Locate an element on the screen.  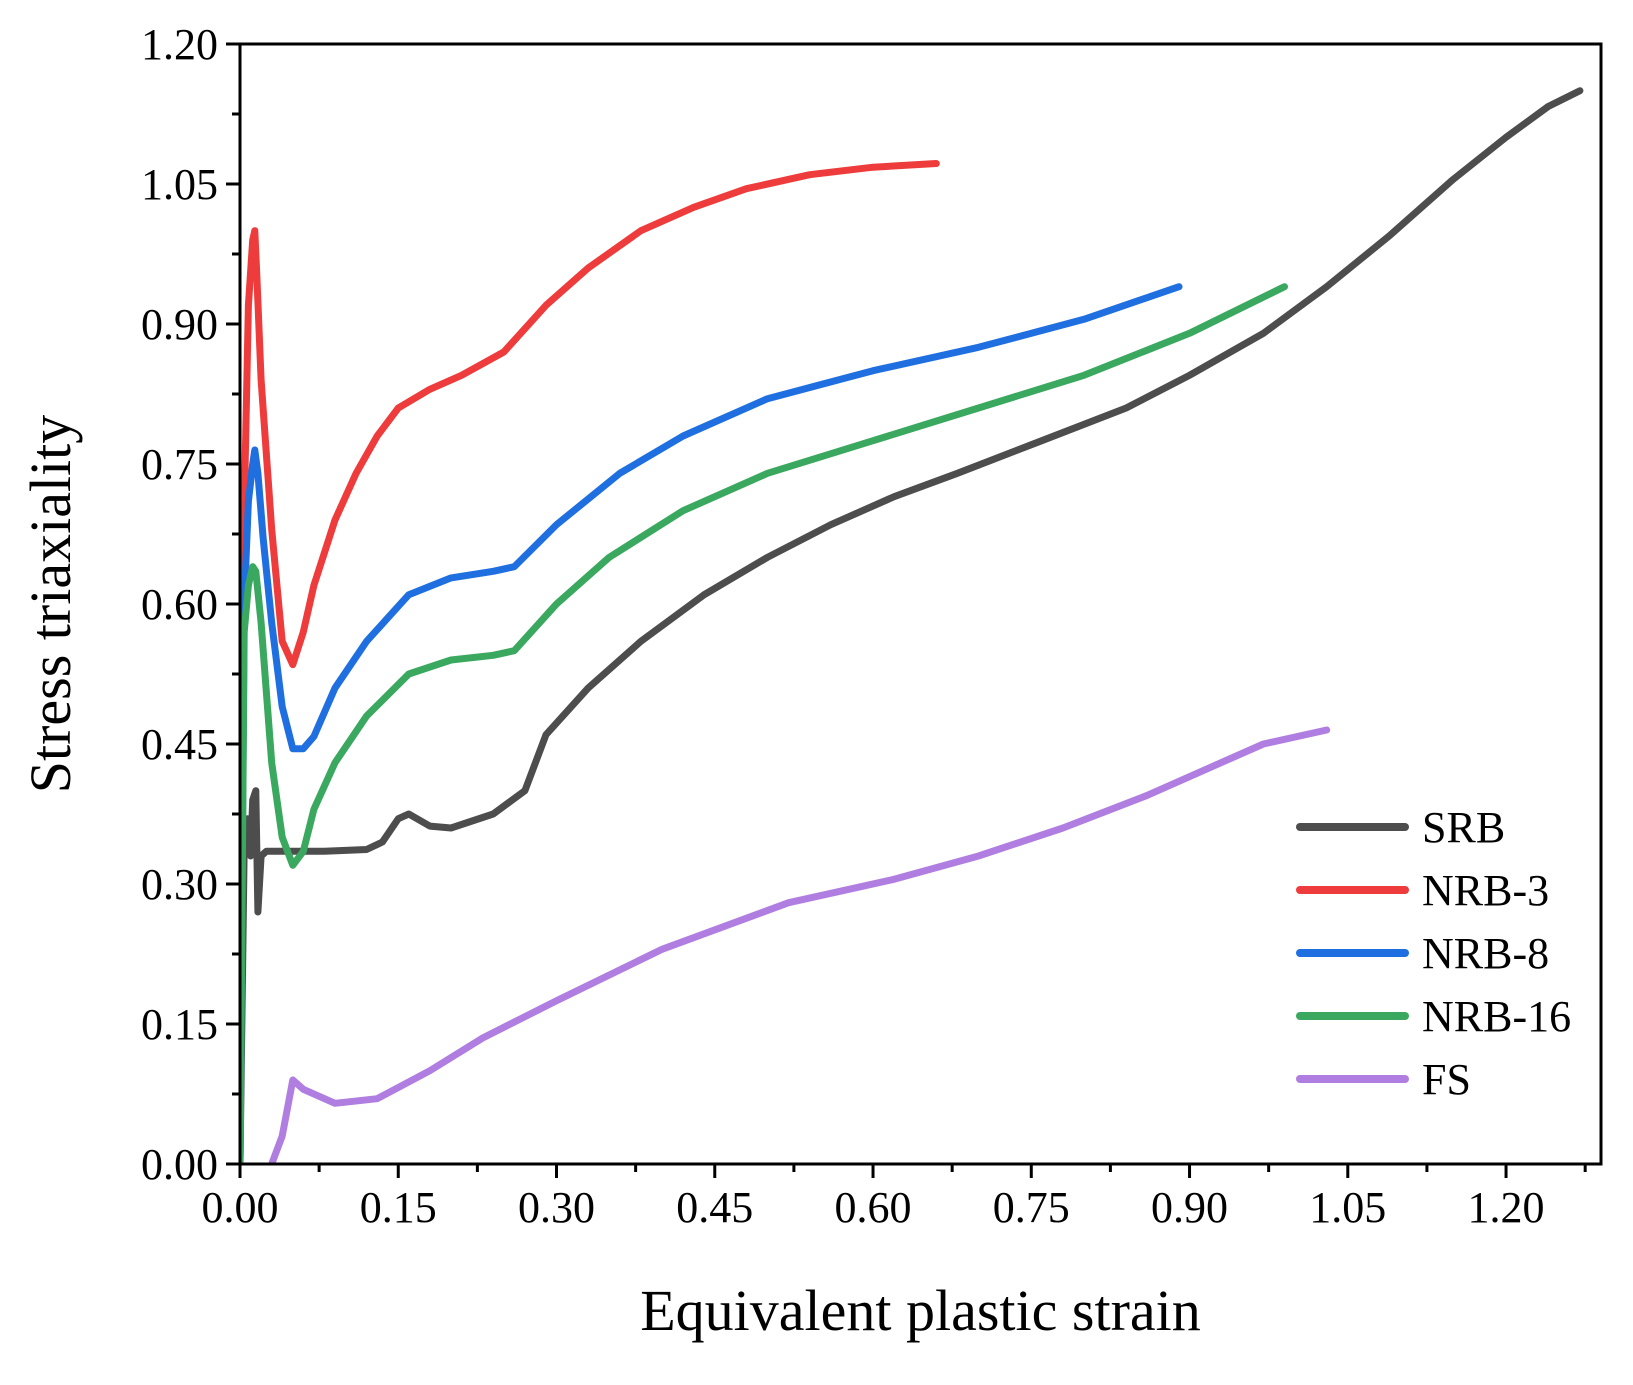
legend-entry-srb: SRB is located at coordinates (1400, 827).